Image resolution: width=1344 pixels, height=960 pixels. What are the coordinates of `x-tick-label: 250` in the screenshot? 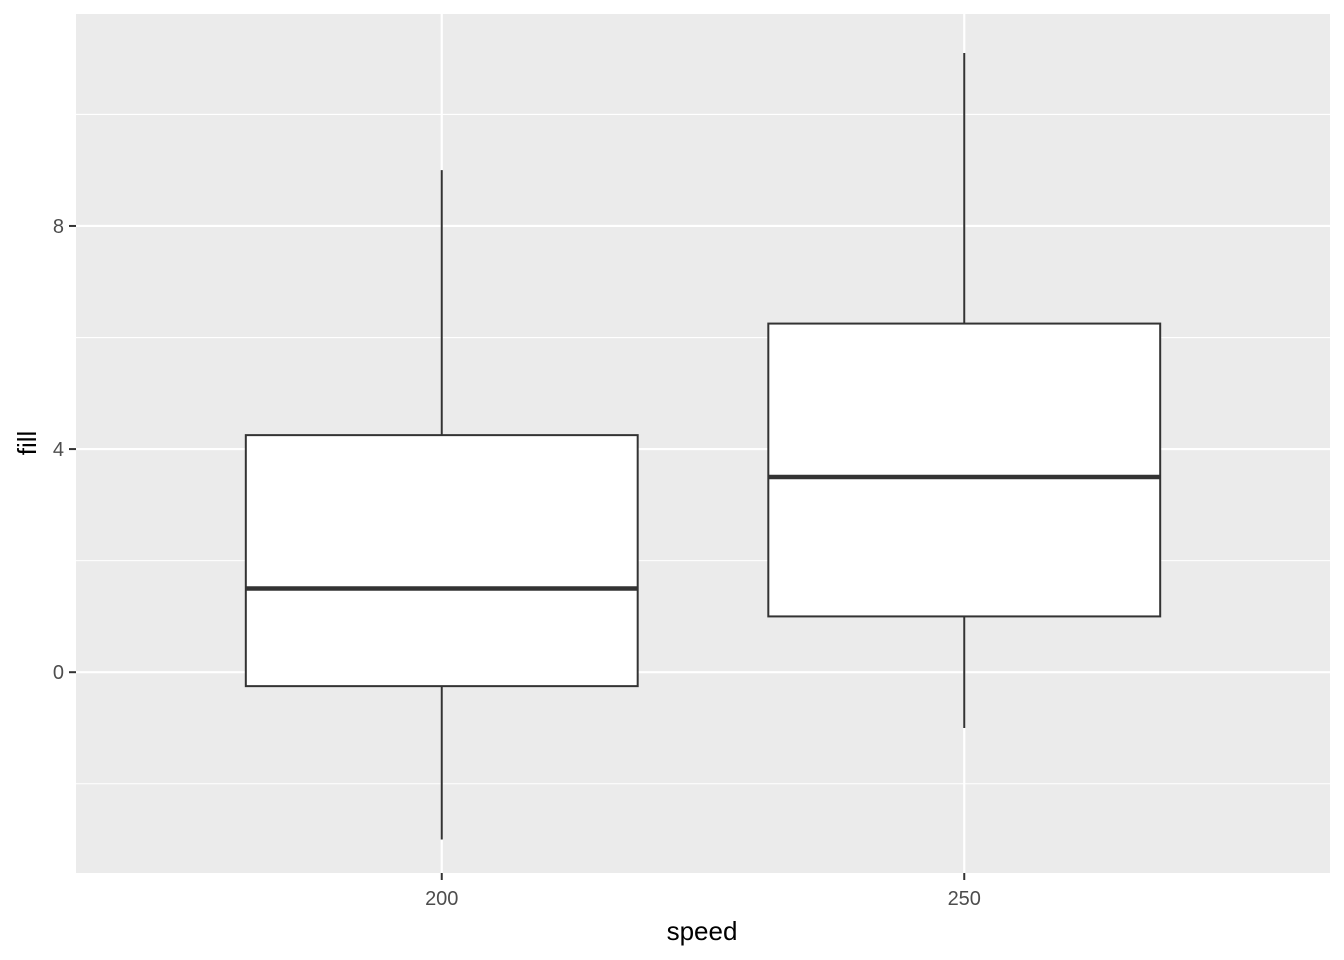 It's located at (964, 899).